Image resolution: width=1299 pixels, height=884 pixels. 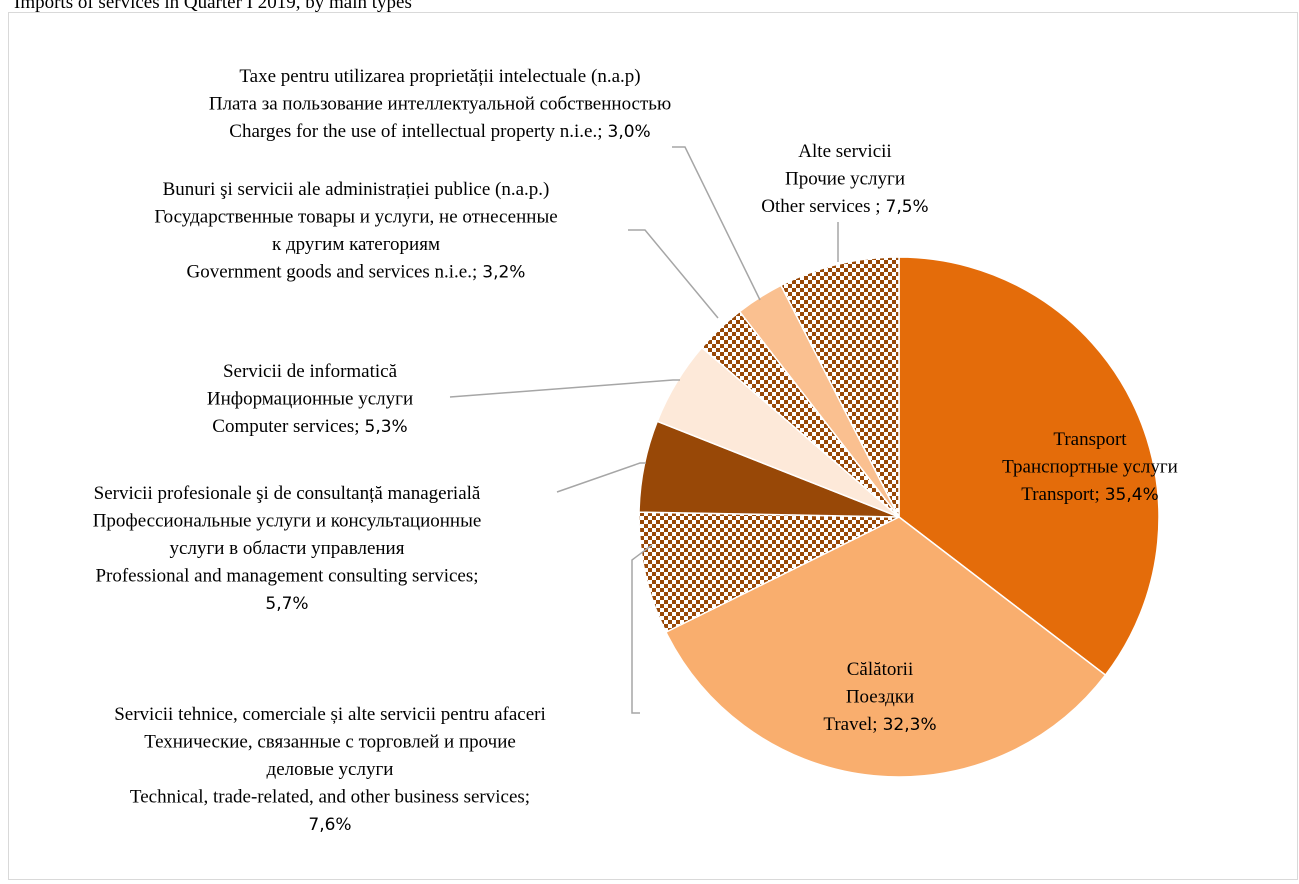 What do you see at coordinates (1090, 439) in the screenshot?
I see `data-label-line: Transport` at bounding box center [1090, 439].